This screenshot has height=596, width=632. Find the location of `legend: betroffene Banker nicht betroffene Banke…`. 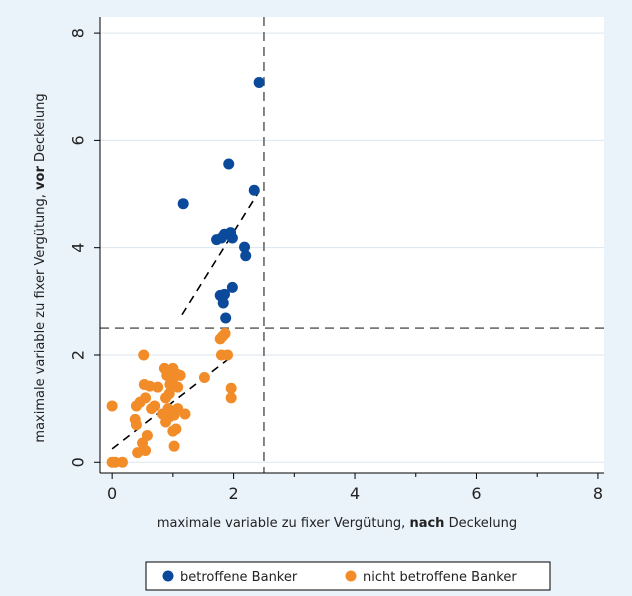

legend: betroffene Banker nicht betroffene Banke… is located at coordinates (348, 576).